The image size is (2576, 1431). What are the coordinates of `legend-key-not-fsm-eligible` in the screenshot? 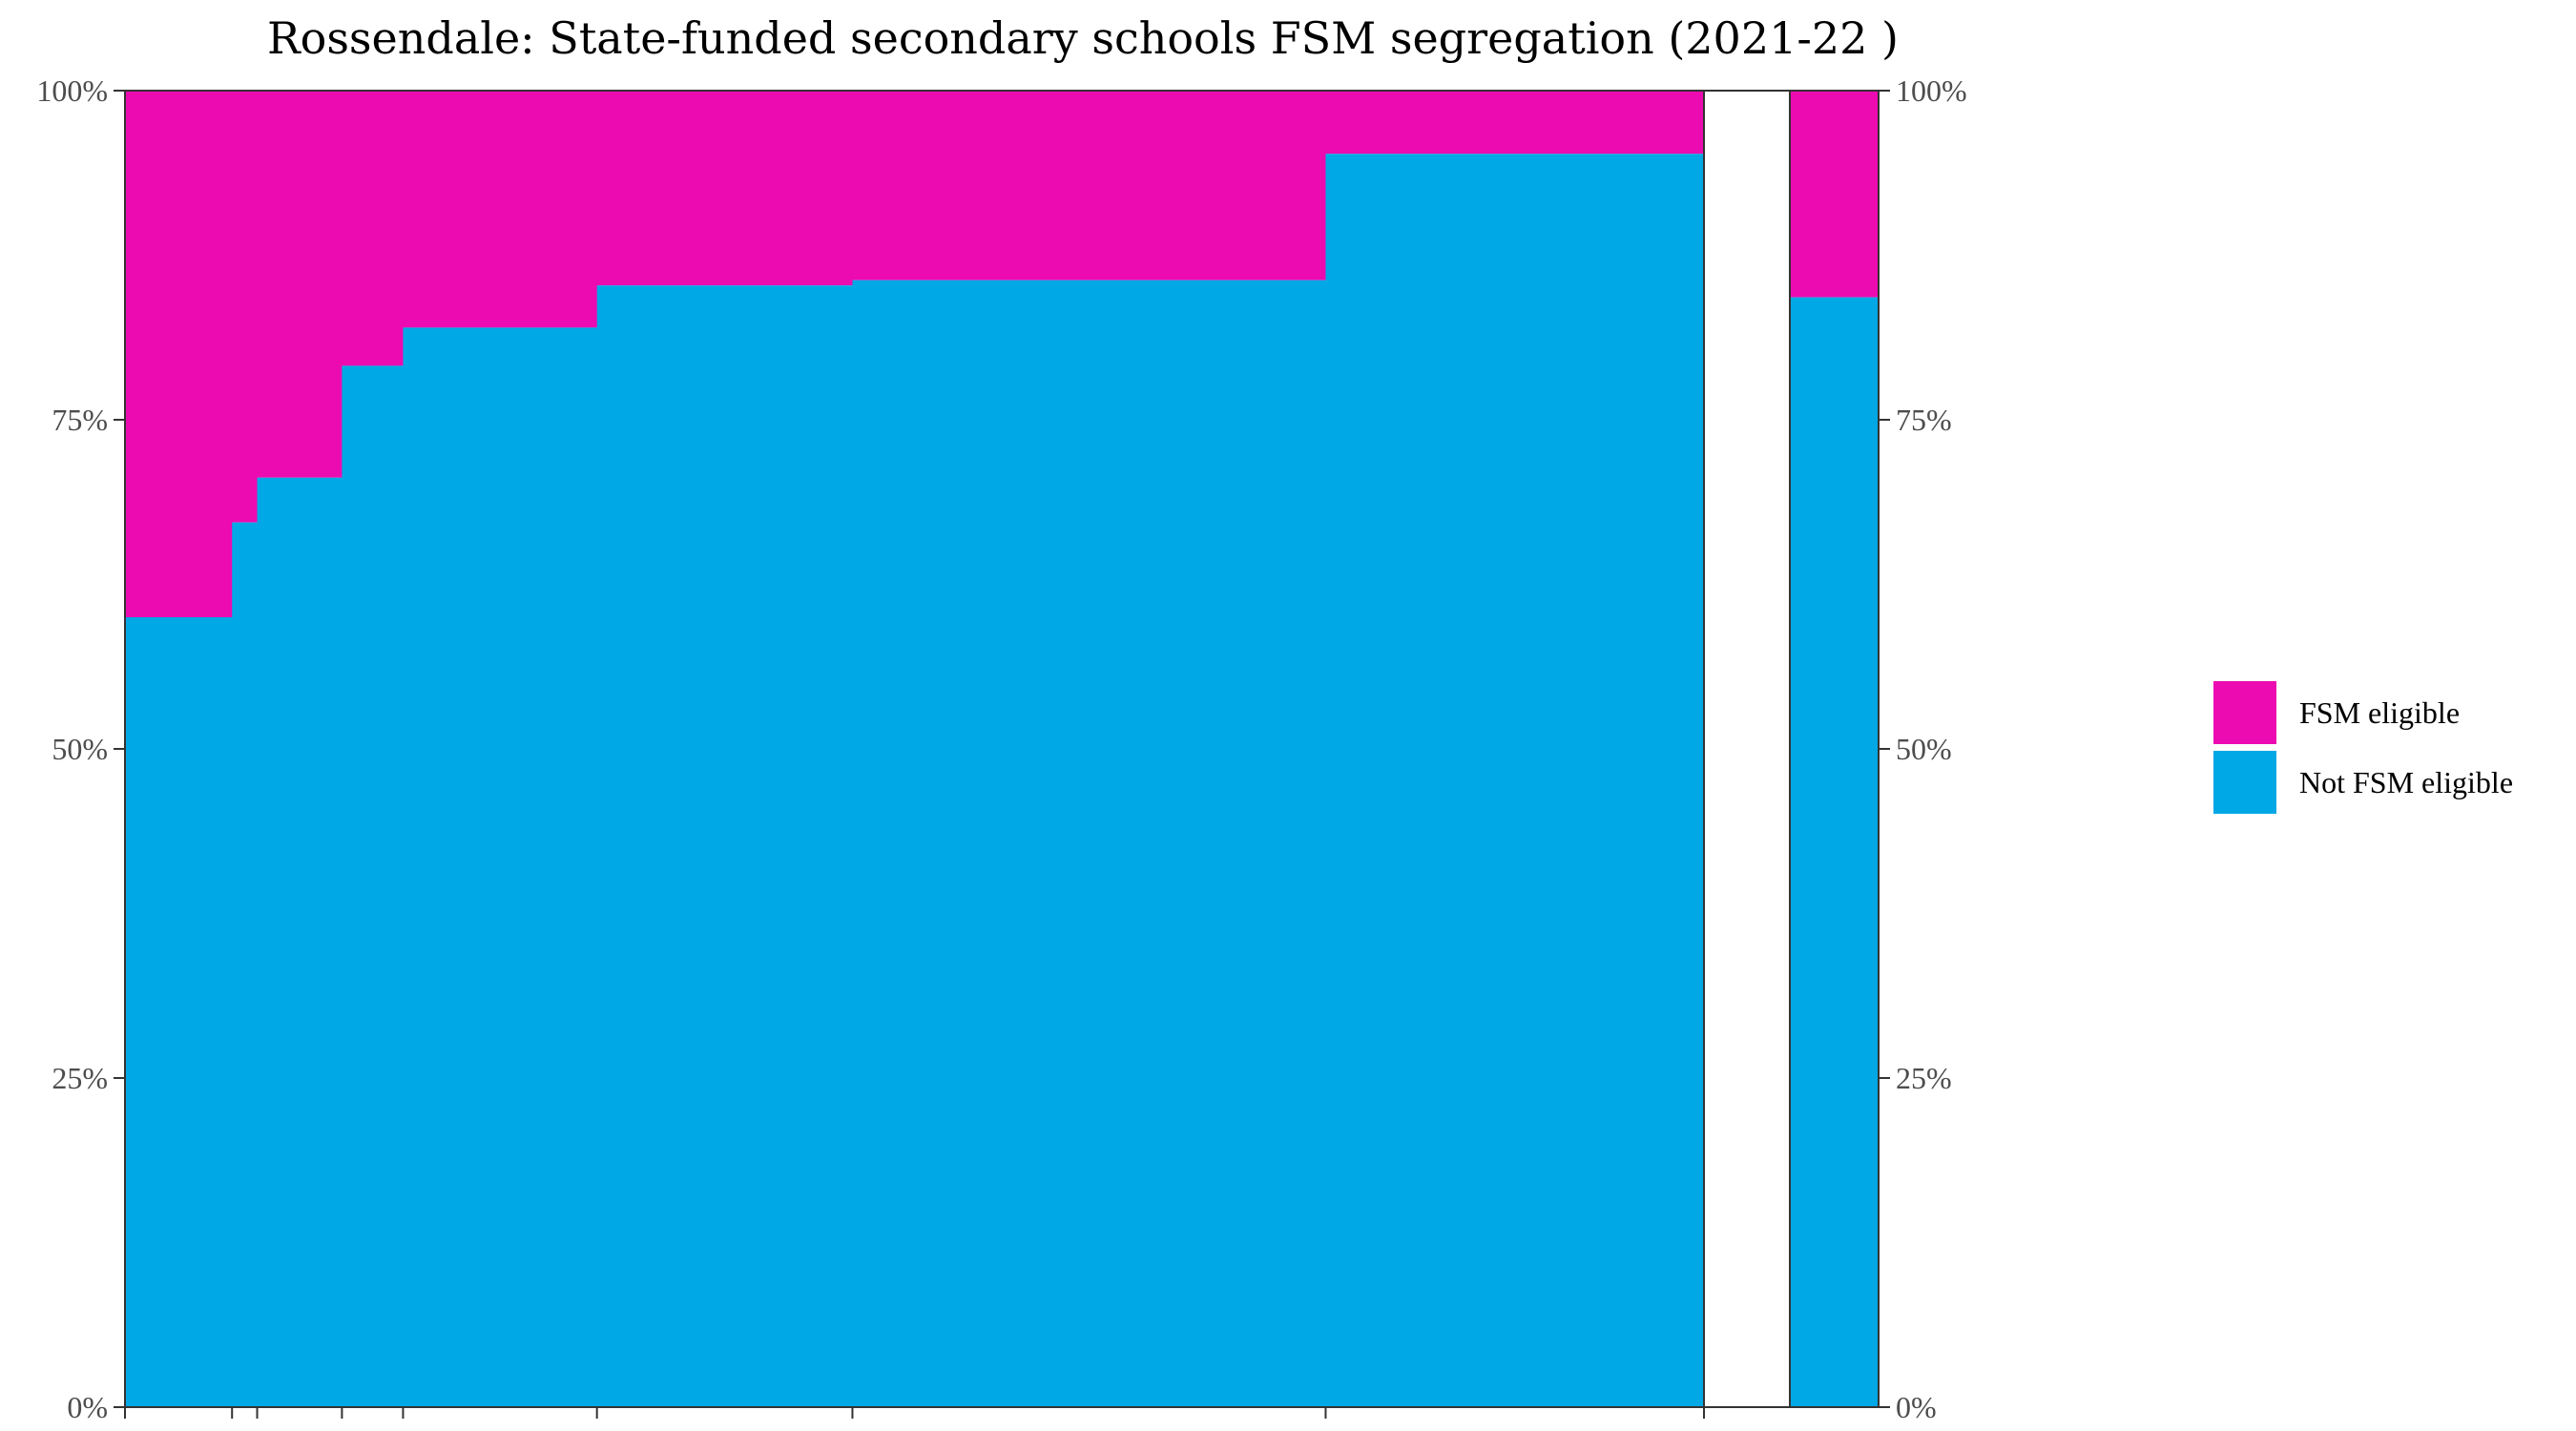 It's located at (2244, 782).